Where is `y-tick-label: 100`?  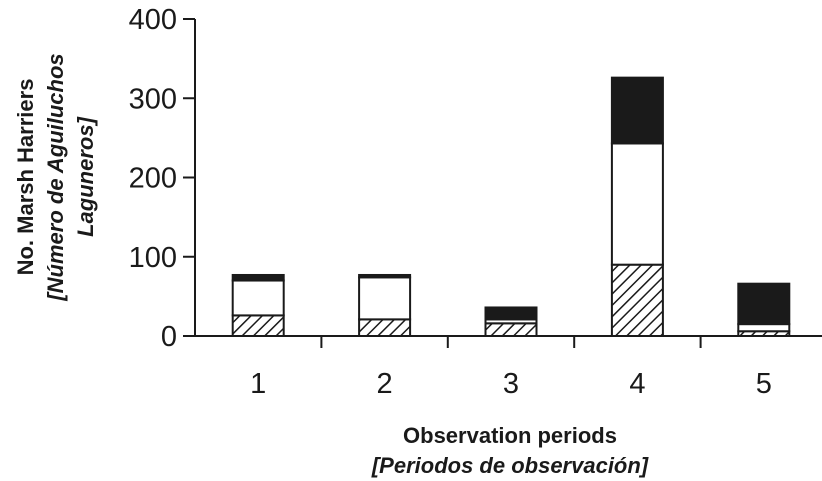
y-tick-label: 100 is located at coordinates (153, 258).